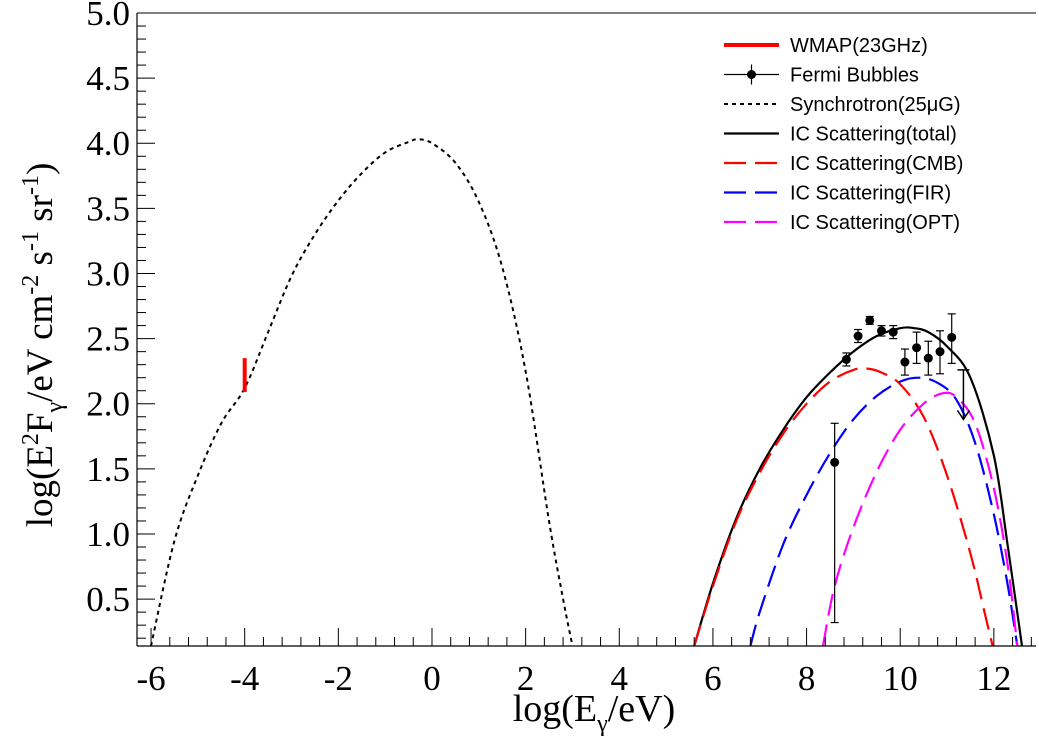 The height and width of the screenshot is (756, 1039). What do you see at coordinates (963, 415) in the screenshot?
I see `fermi-upper-limit-arrow` at bounding box center [963, 415].